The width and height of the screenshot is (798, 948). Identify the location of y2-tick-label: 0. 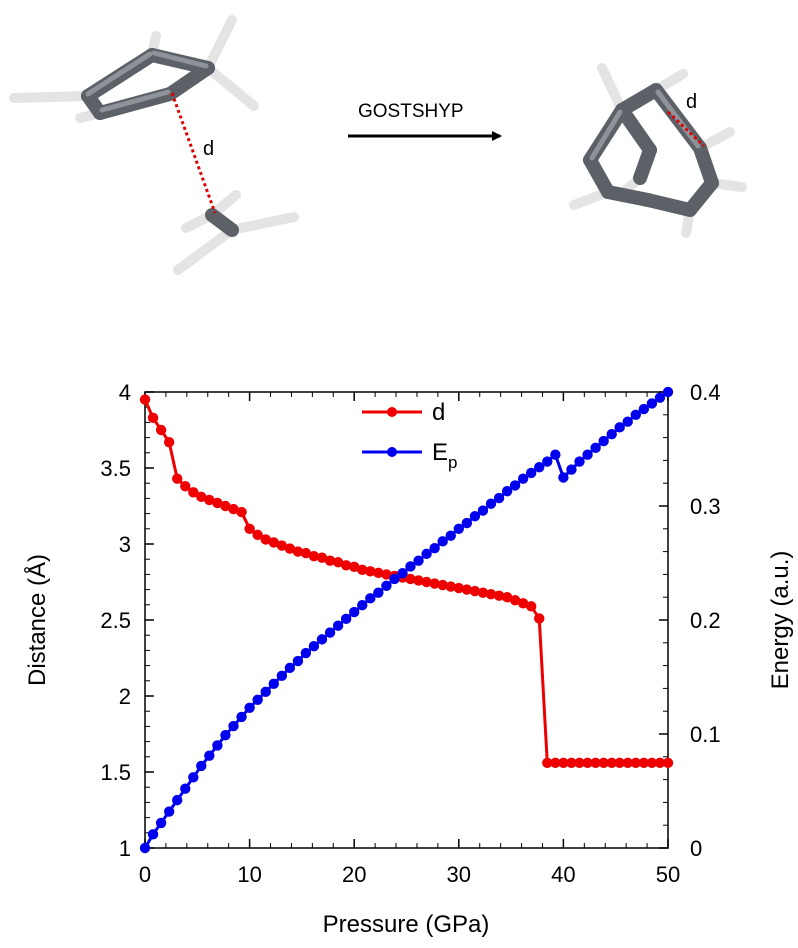
(696, 848).